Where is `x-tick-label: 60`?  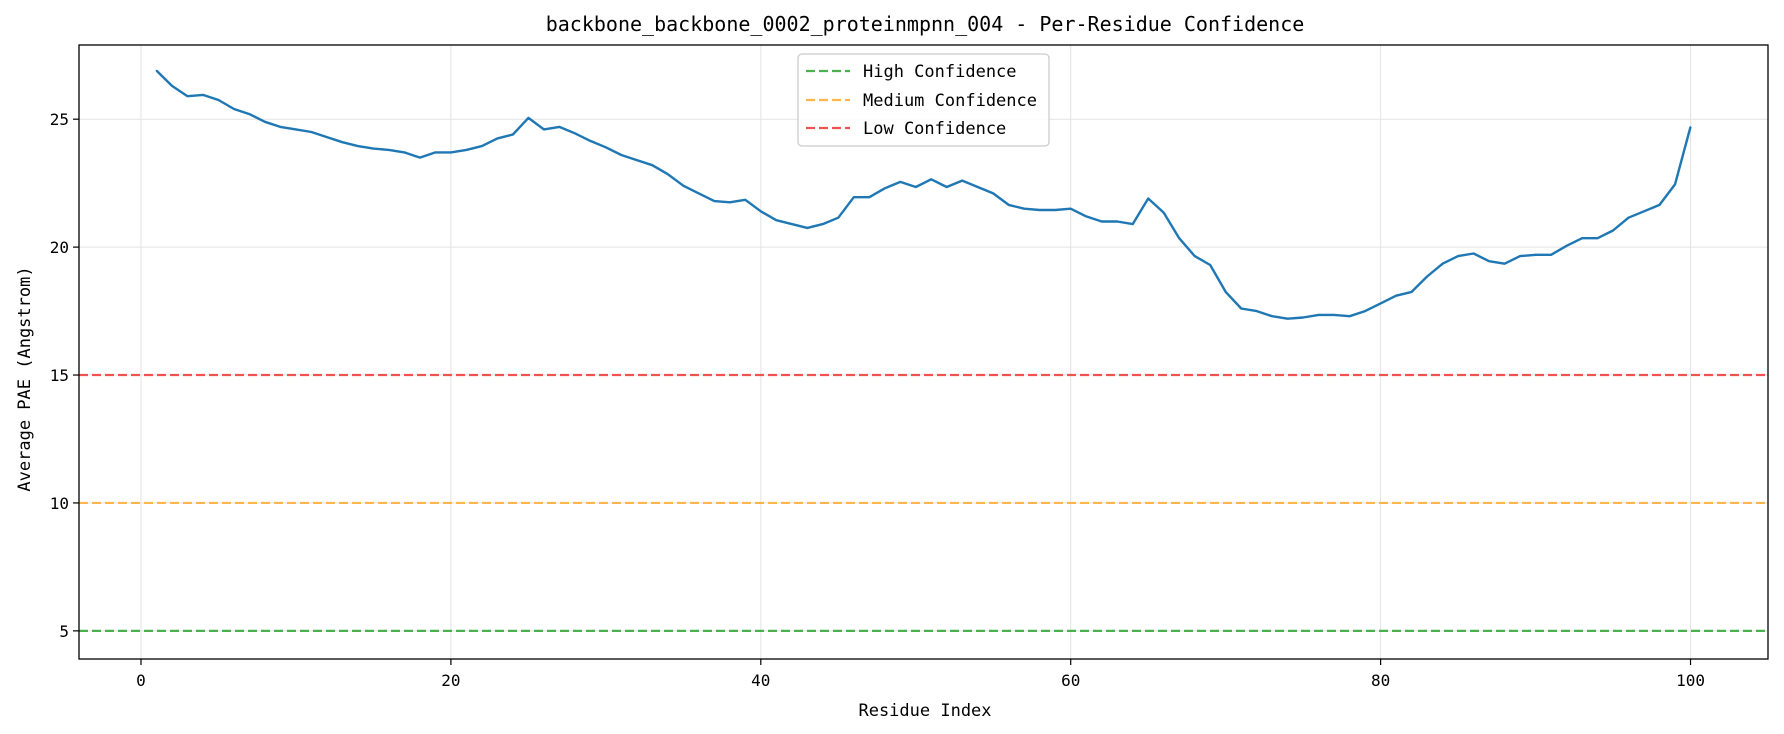
x-tick-label: 60 is located at coordinates (1070, 680).